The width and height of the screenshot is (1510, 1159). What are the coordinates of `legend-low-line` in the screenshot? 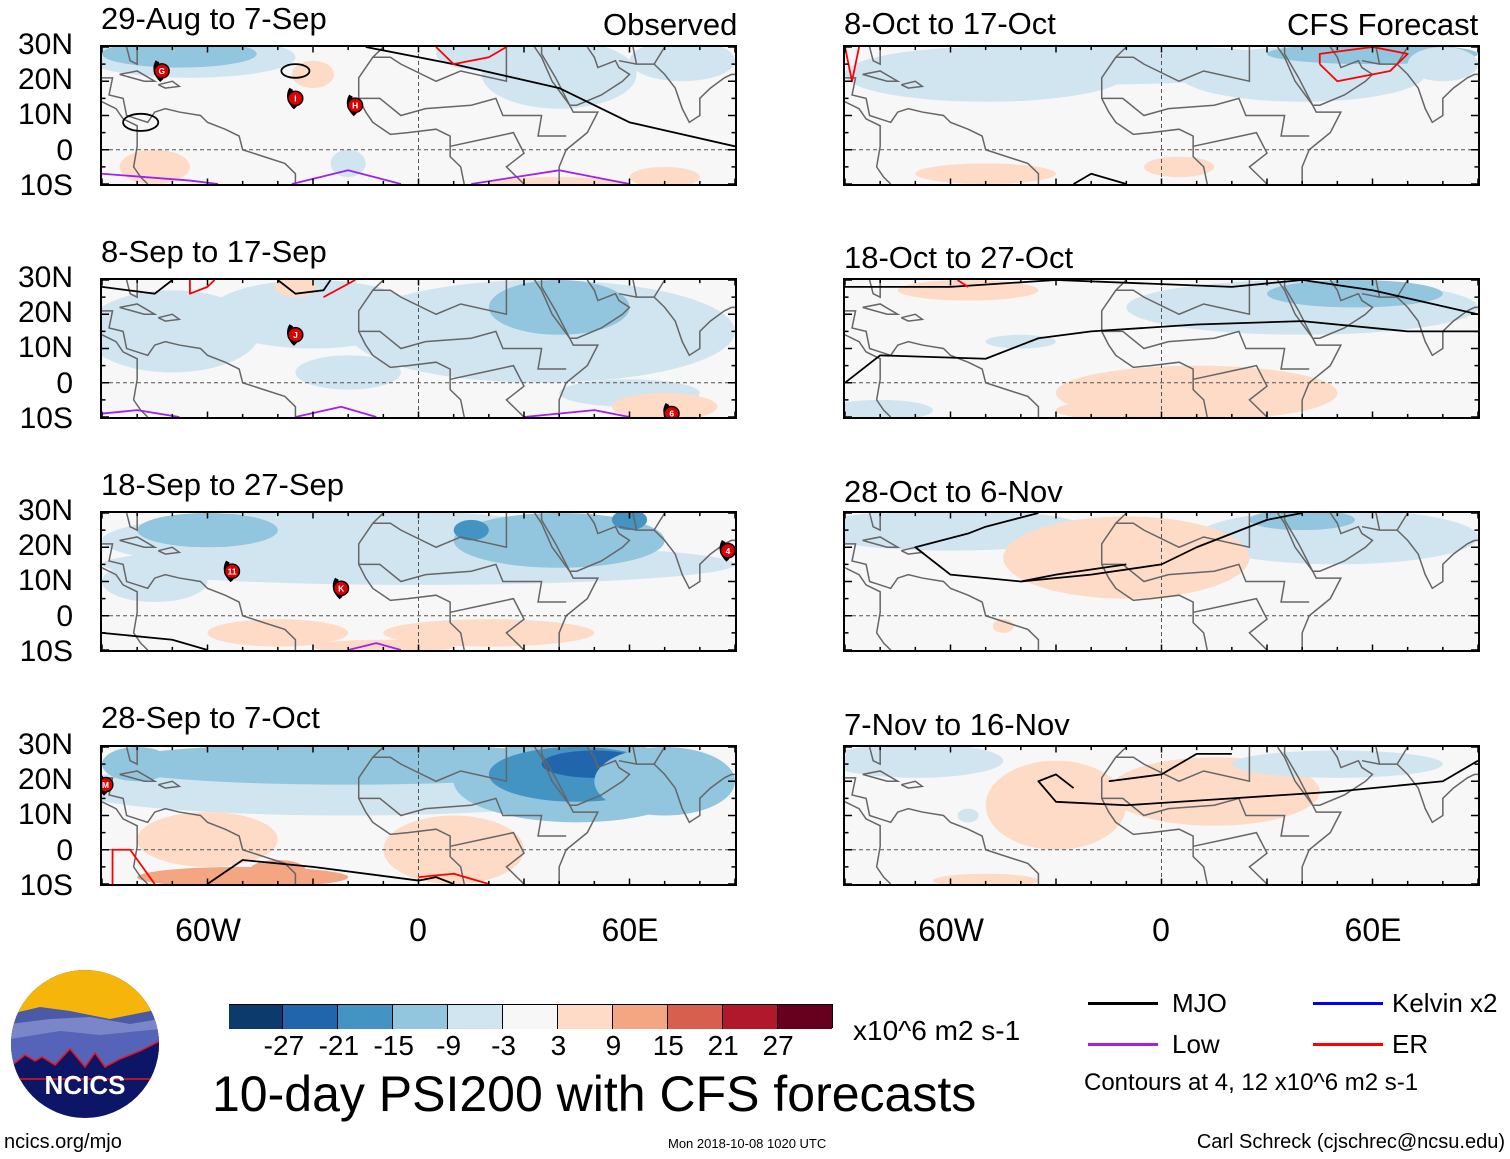 It's located at (1123, 1044).